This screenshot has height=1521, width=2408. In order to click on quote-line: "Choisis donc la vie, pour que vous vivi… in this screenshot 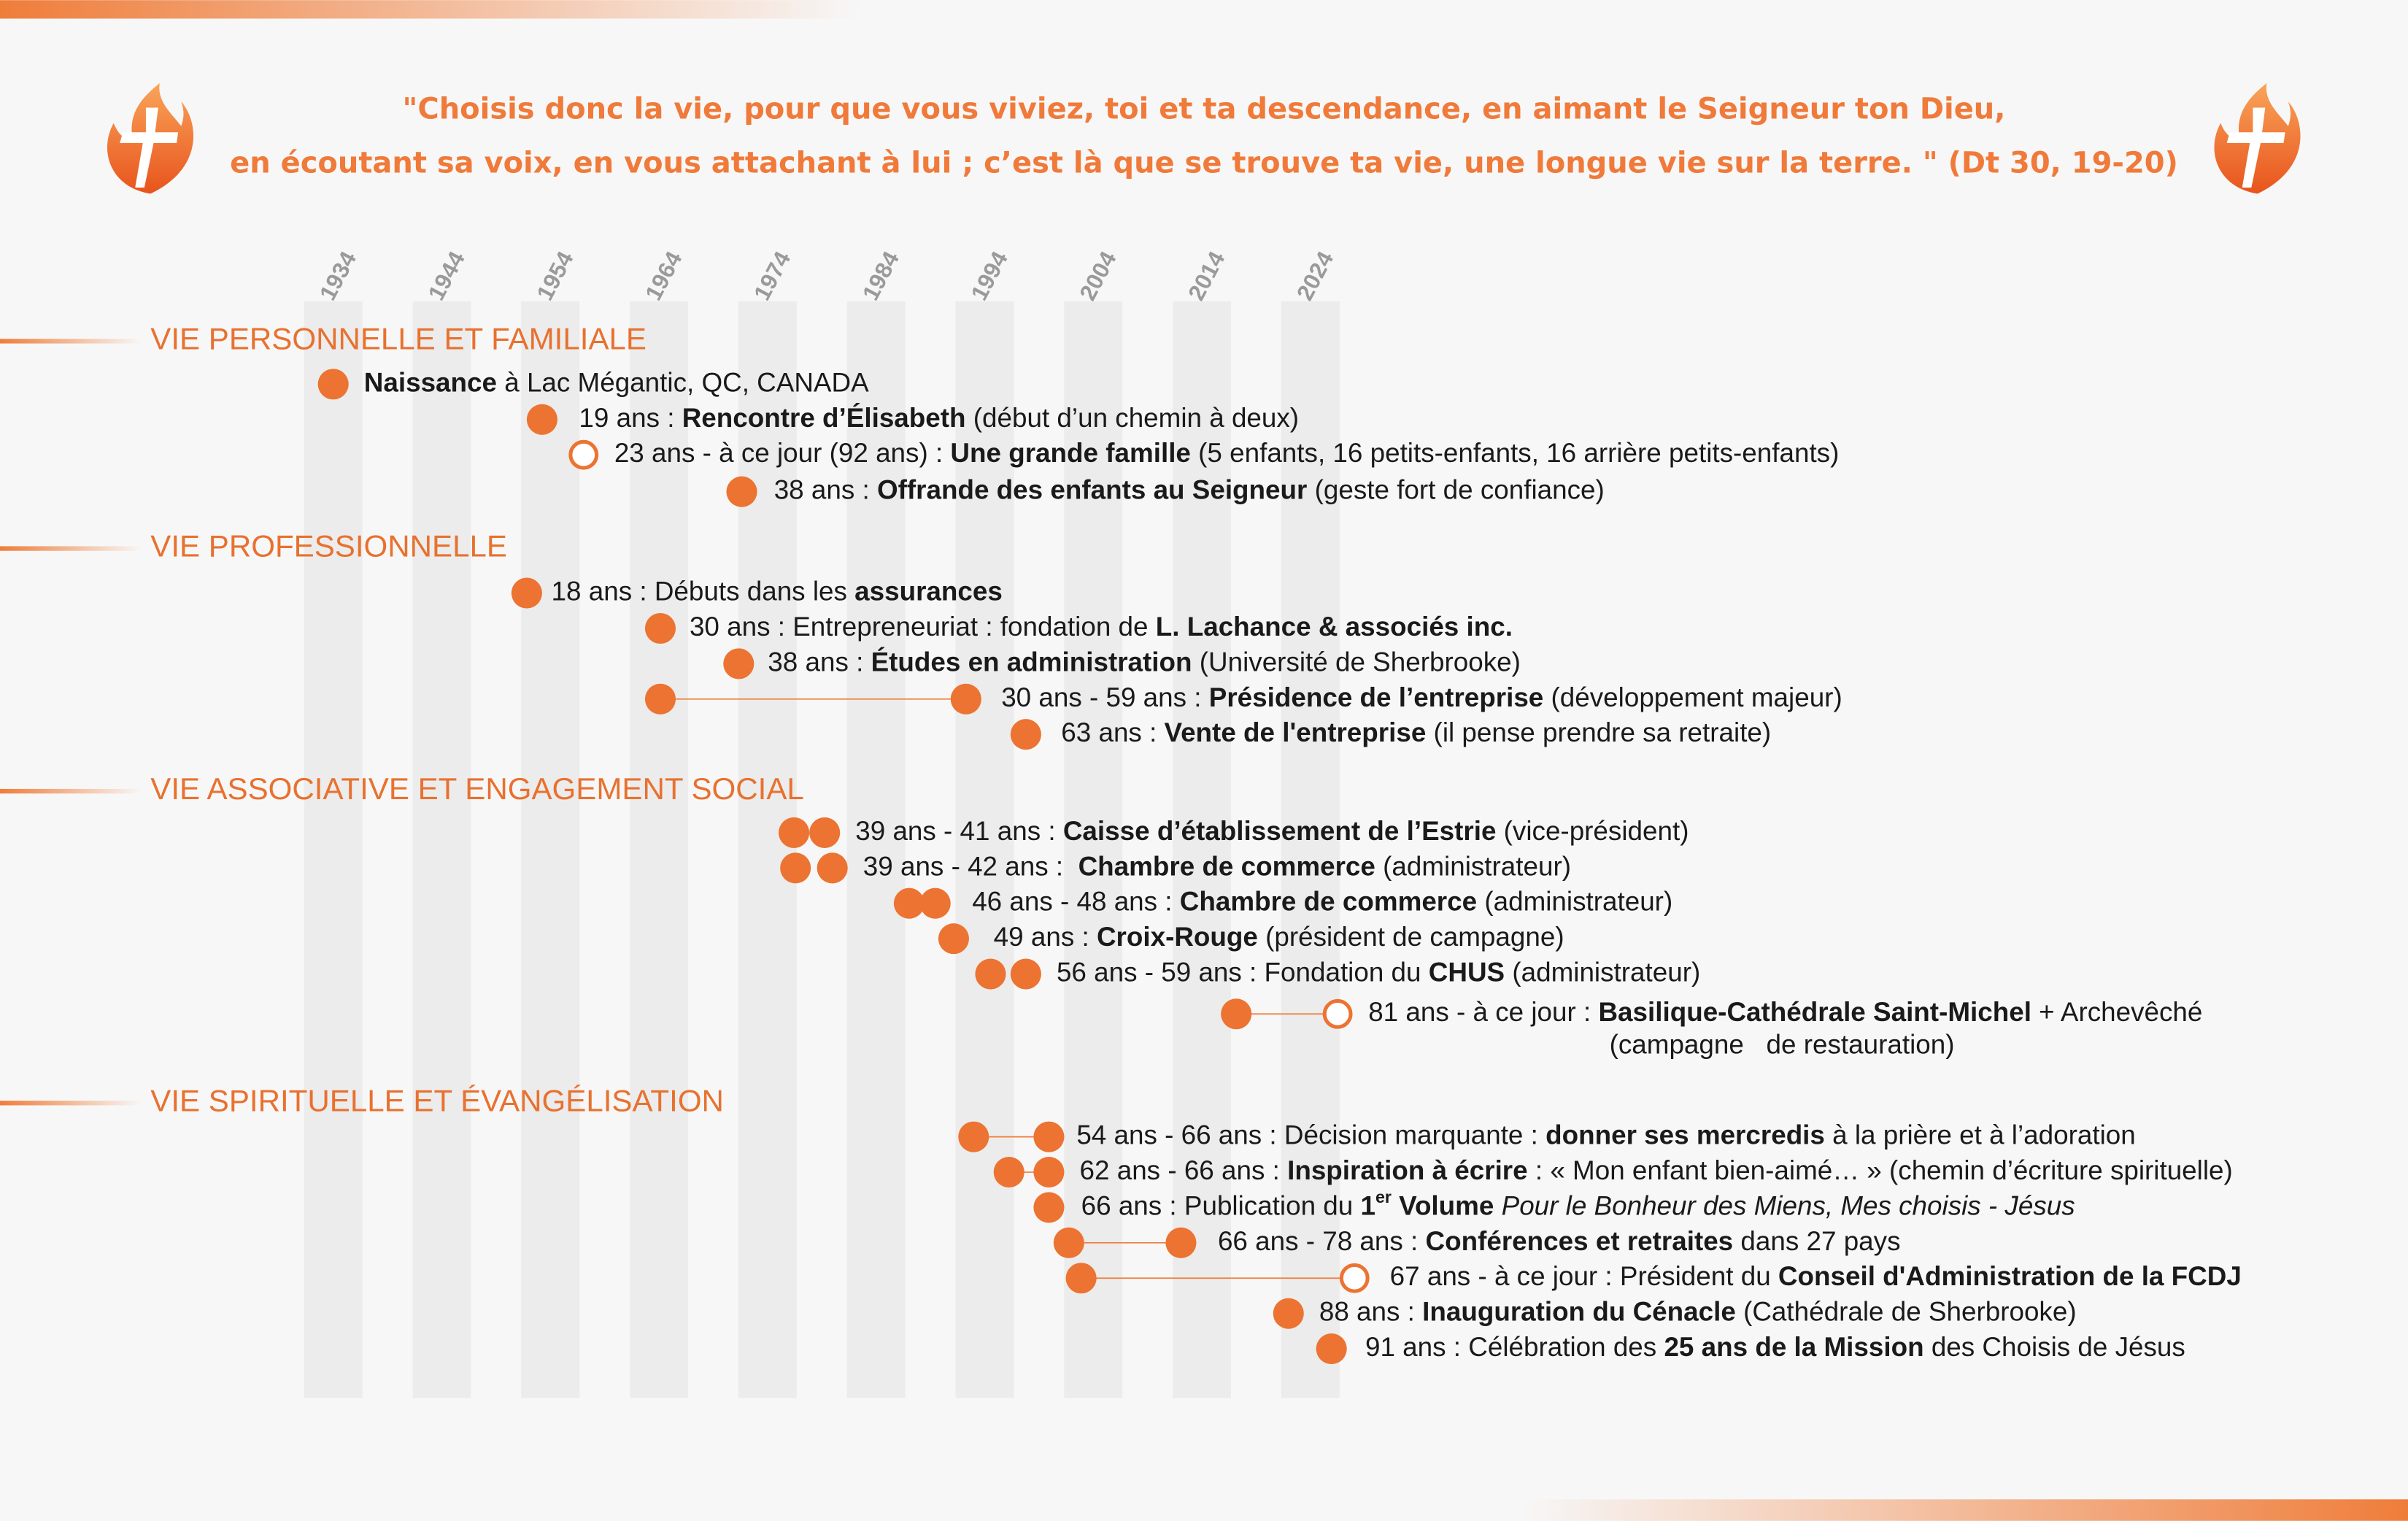, I will do `click(1204, 109)`.